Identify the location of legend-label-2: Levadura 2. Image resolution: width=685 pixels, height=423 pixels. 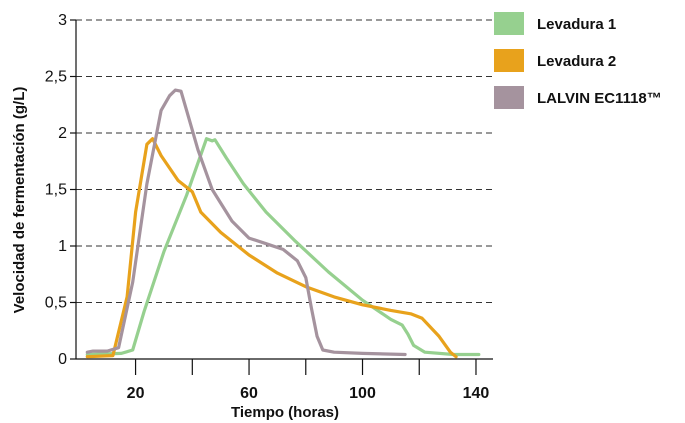
(576, 61).